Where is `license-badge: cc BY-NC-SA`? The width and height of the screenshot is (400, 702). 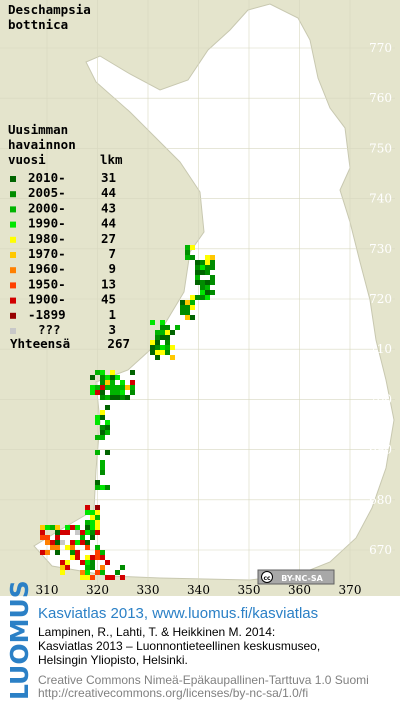
license-badge: cc BY-NC-SA is located at coordinates (296, 577).